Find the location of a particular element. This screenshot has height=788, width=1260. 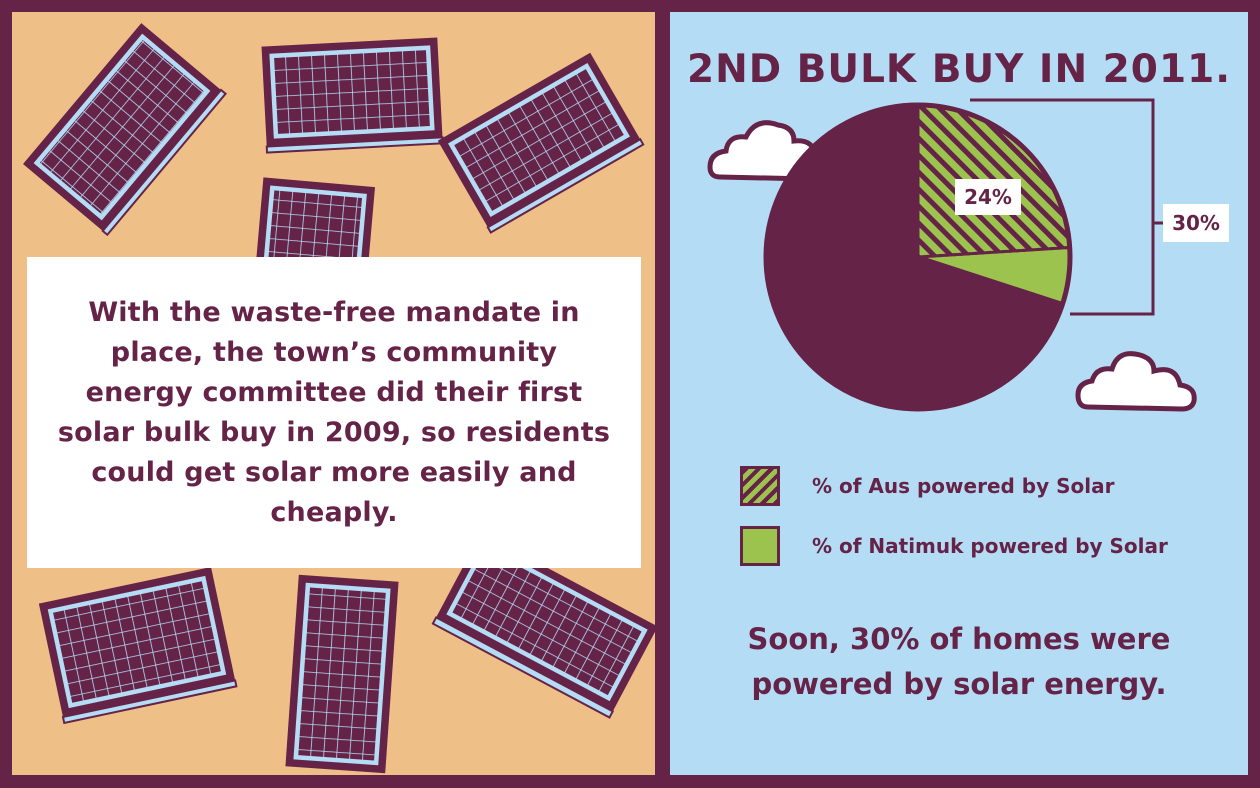

pie-outline is located at coordinates (918, 257).